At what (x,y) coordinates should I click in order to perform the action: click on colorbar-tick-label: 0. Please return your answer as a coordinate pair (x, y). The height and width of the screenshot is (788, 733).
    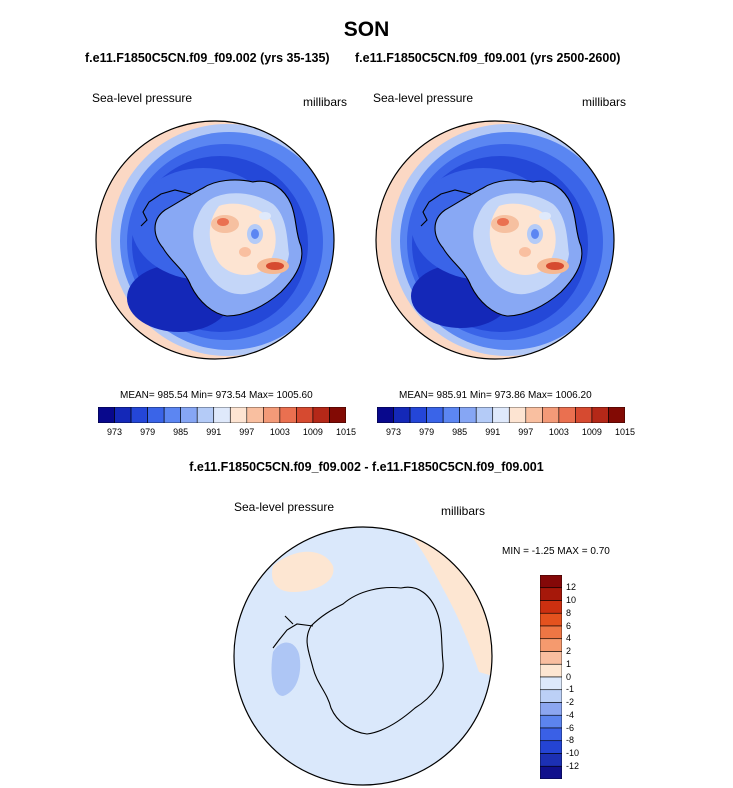
    Looking at the image, I should click on (569, 676).